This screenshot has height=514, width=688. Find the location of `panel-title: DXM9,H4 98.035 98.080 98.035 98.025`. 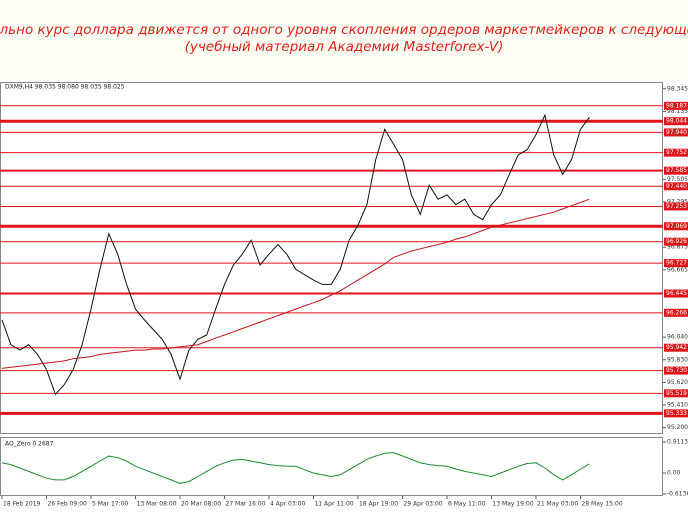

panel-title: DXM9,H4 98.035 98.080 98.035 98.025 is located at coordinates (65, 87).